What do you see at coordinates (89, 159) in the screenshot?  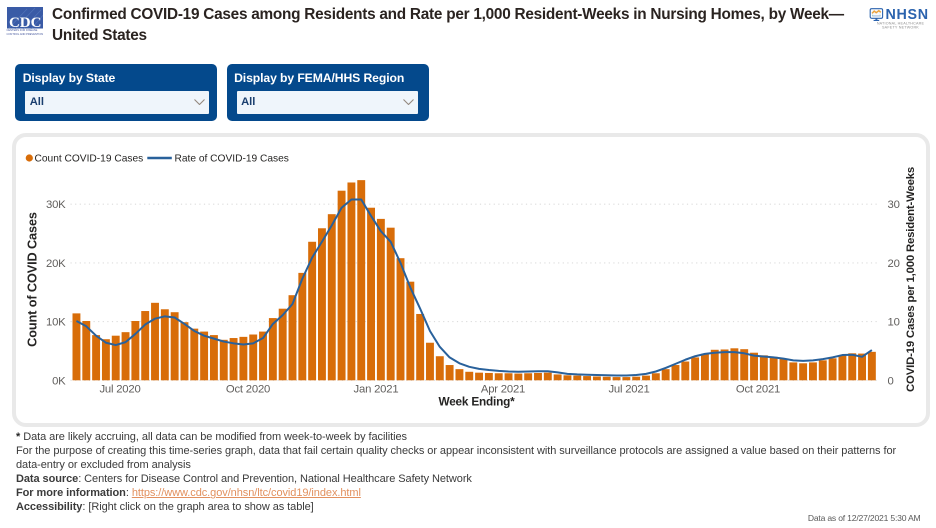 I see `svg-text: Count COVID-19 Cases` at bounding box center [89, 159].